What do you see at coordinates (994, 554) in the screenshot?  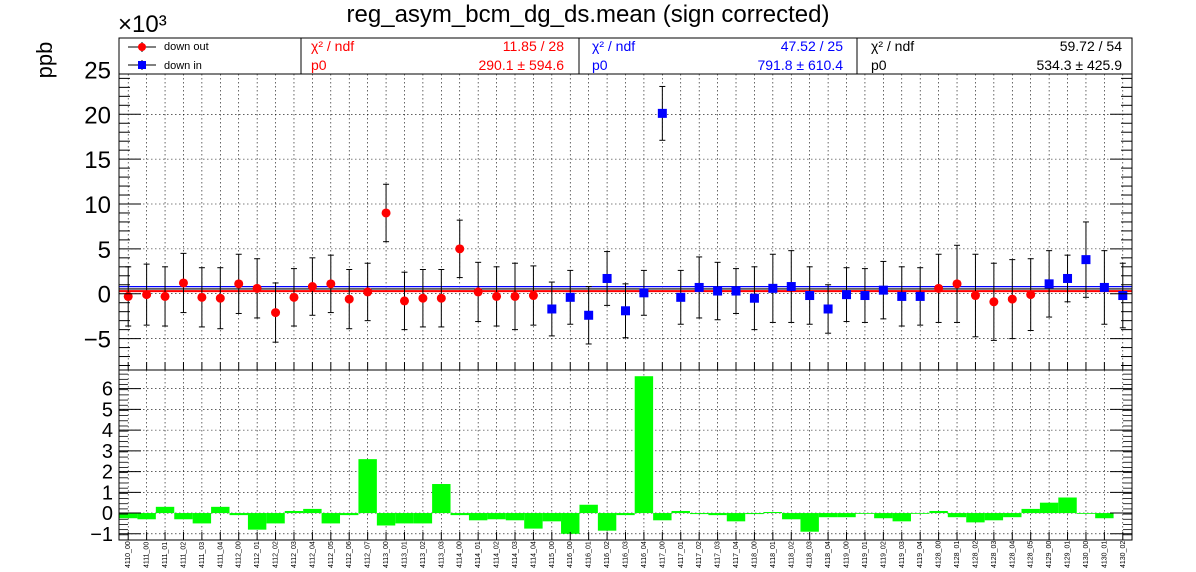 I see `x-tick-label: 4128_03` at bounding box center [994, 554].